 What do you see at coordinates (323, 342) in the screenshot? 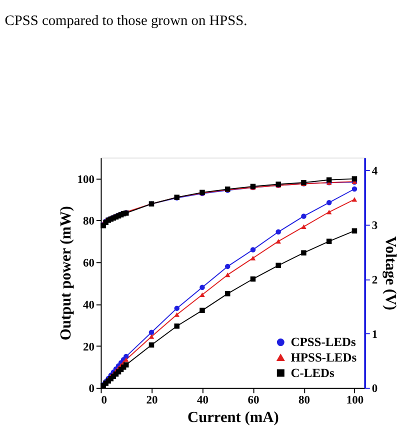
I see `legend-label: CPSS-LEDs` at bounding box center [323, 342].